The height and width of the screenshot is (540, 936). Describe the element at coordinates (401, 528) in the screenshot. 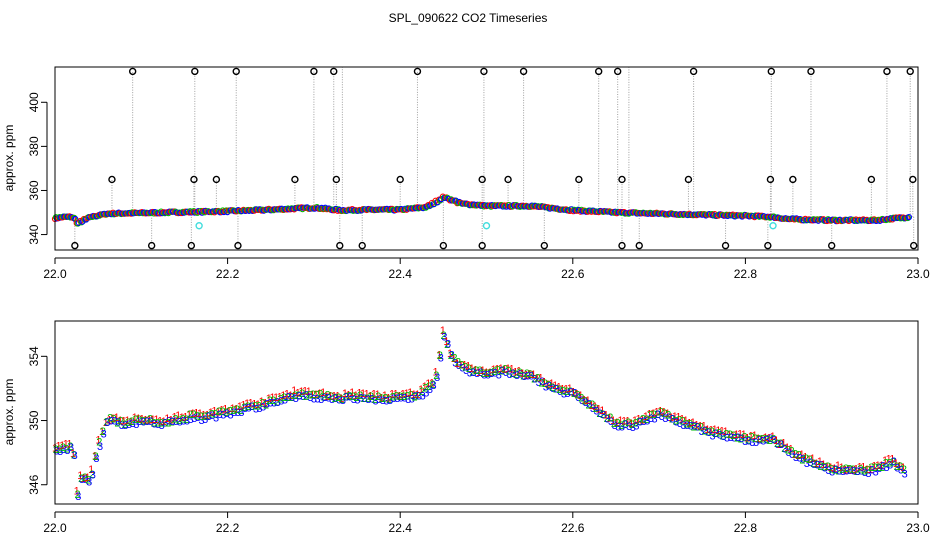

I see `bottom-x-tick-label: 22.4` at that location.